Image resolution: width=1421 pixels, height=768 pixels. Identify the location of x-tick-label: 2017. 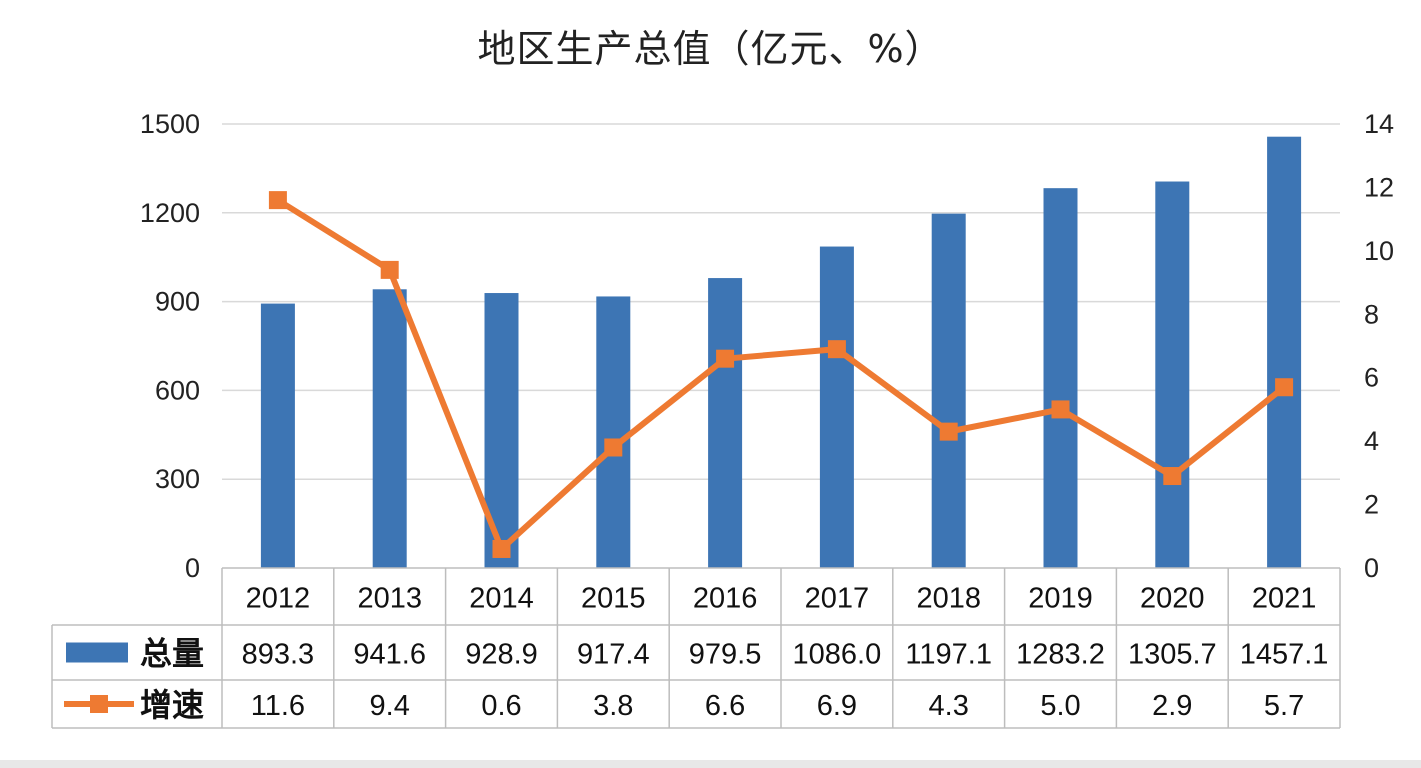
(837, 599).